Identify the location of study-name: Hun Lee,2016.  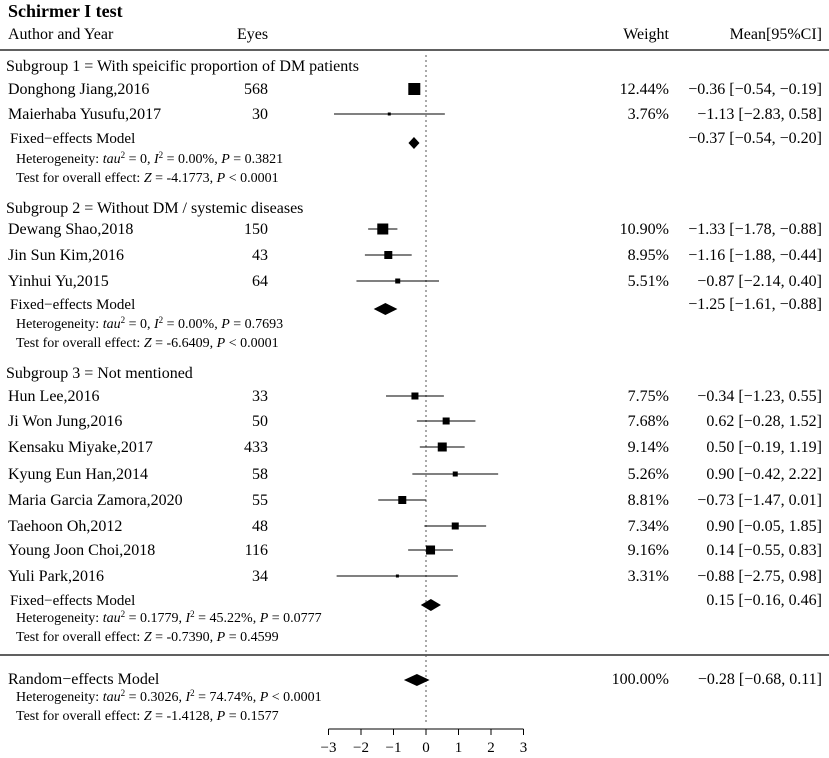
(54, 396).